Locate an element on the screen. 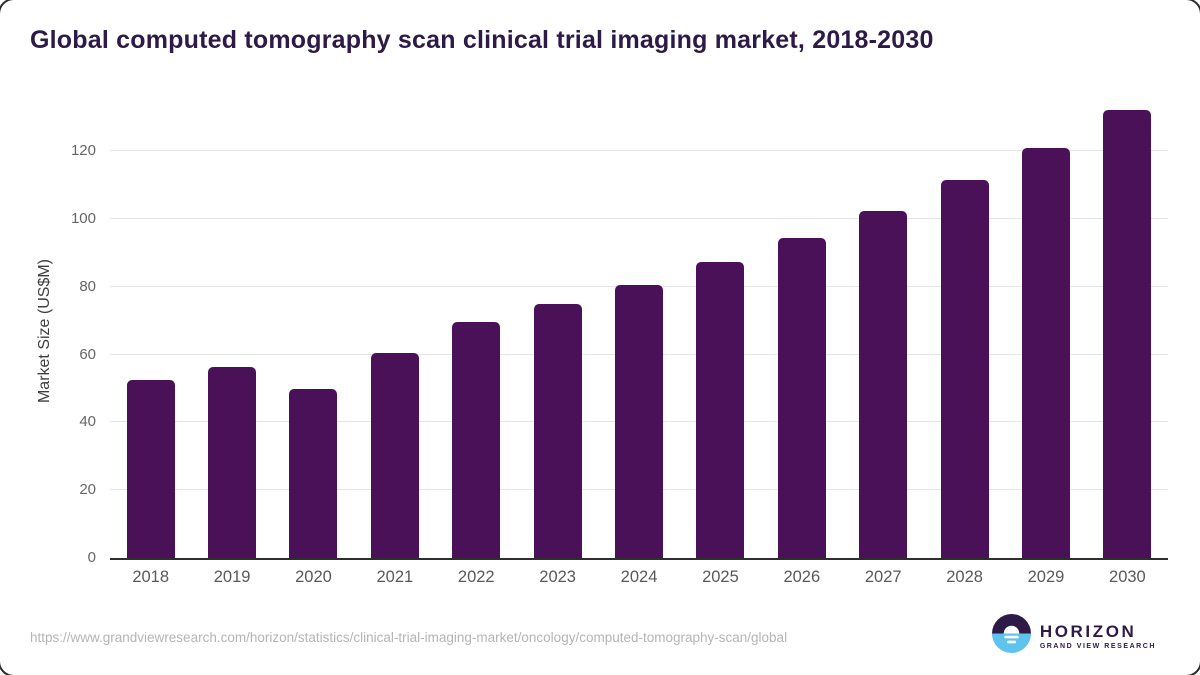 The image size is (1200, 675). y-tick-label-40: 40 is located at coordinates (87, 422).